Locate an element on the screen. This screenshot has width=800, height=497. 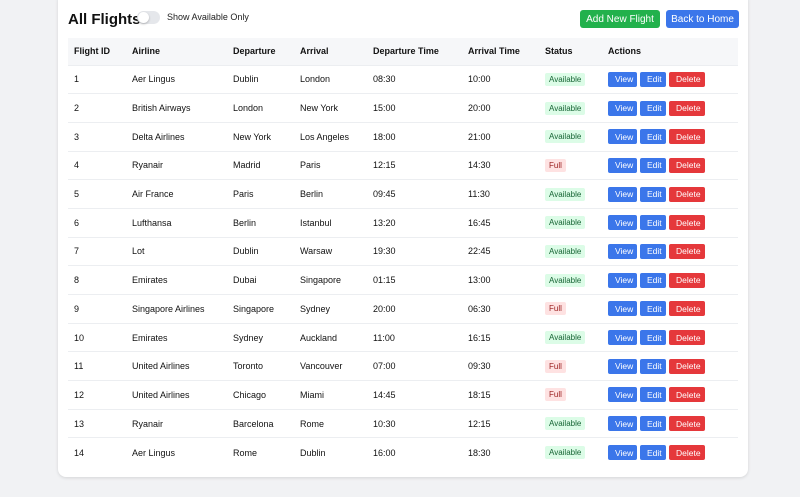
table-cell: 5 is located at coordinates (97, 194).